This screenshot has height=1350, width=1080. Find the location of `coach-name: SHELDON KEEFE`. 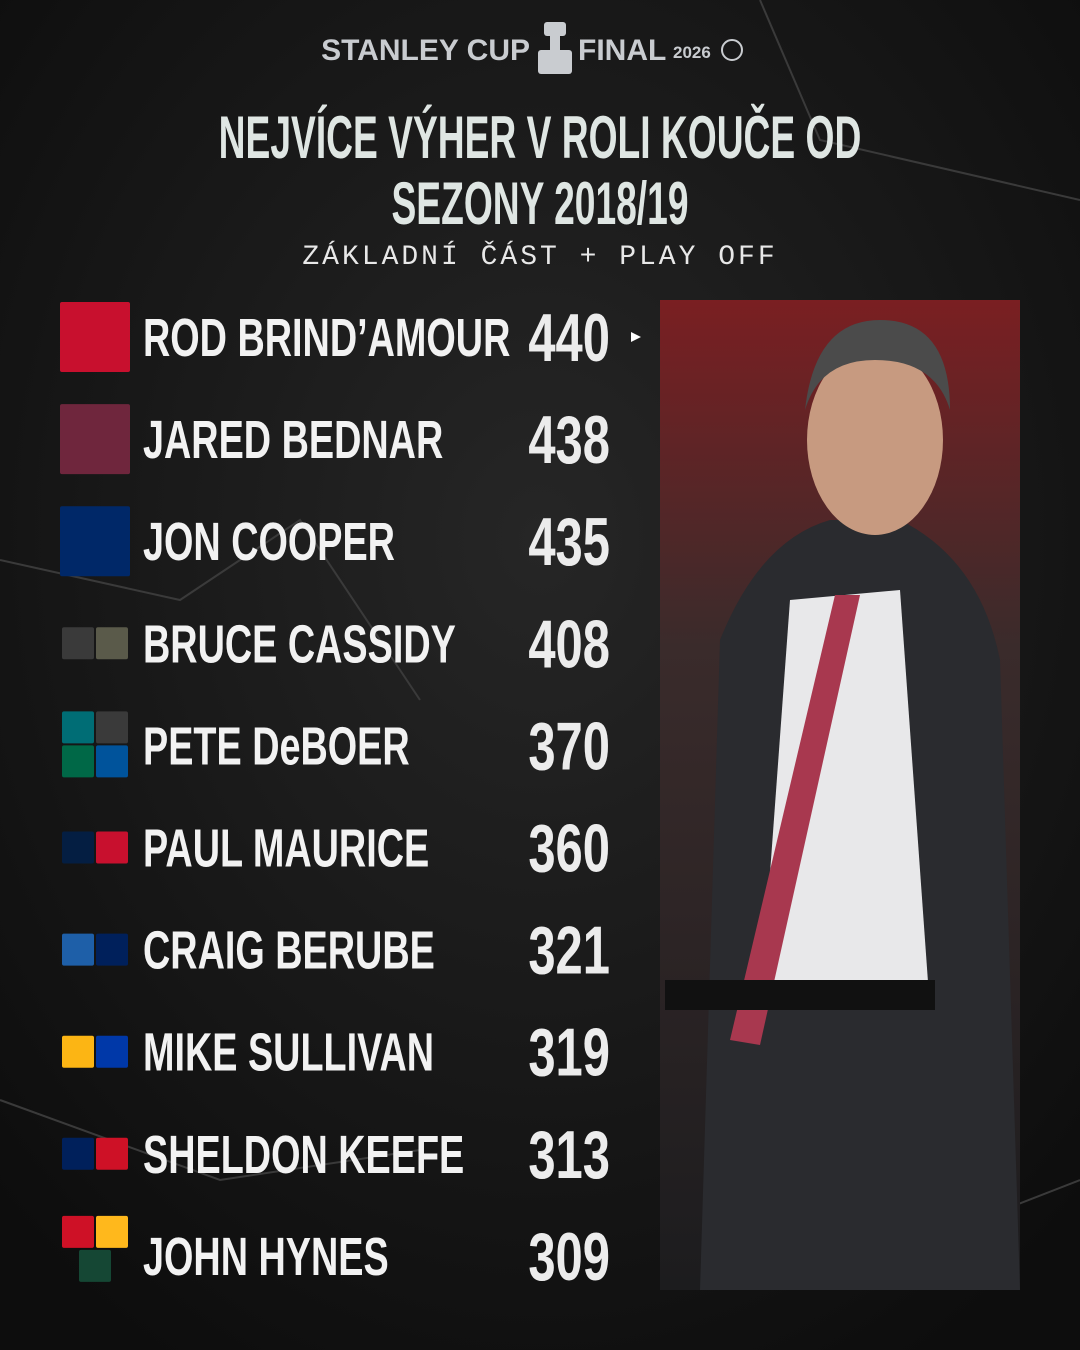

coach-name: SHELDON KEEFE is located at coordinates (303, 1154).